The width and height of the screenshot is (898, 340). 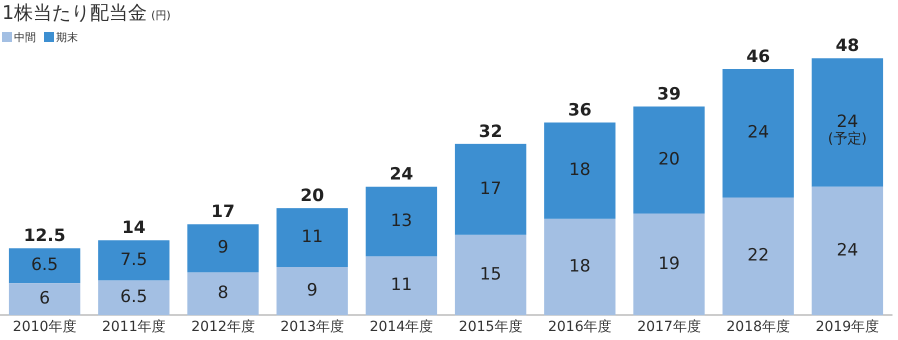 What do you see at coordinates (134, 228) in the screenshot?
I see `total-label: 14` at bounding box center [134, 228].